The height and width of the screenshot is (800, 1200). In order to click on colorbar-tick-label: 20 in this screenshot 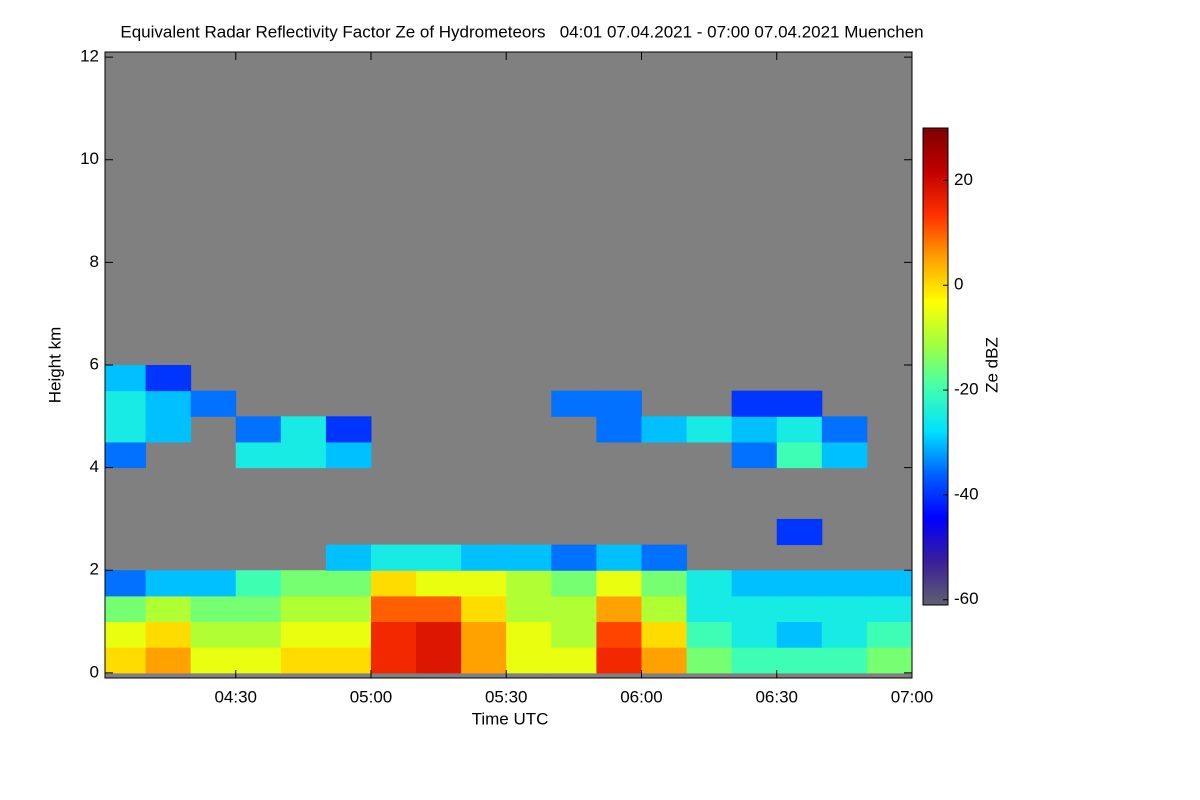, I will do `click(963, 179)`.